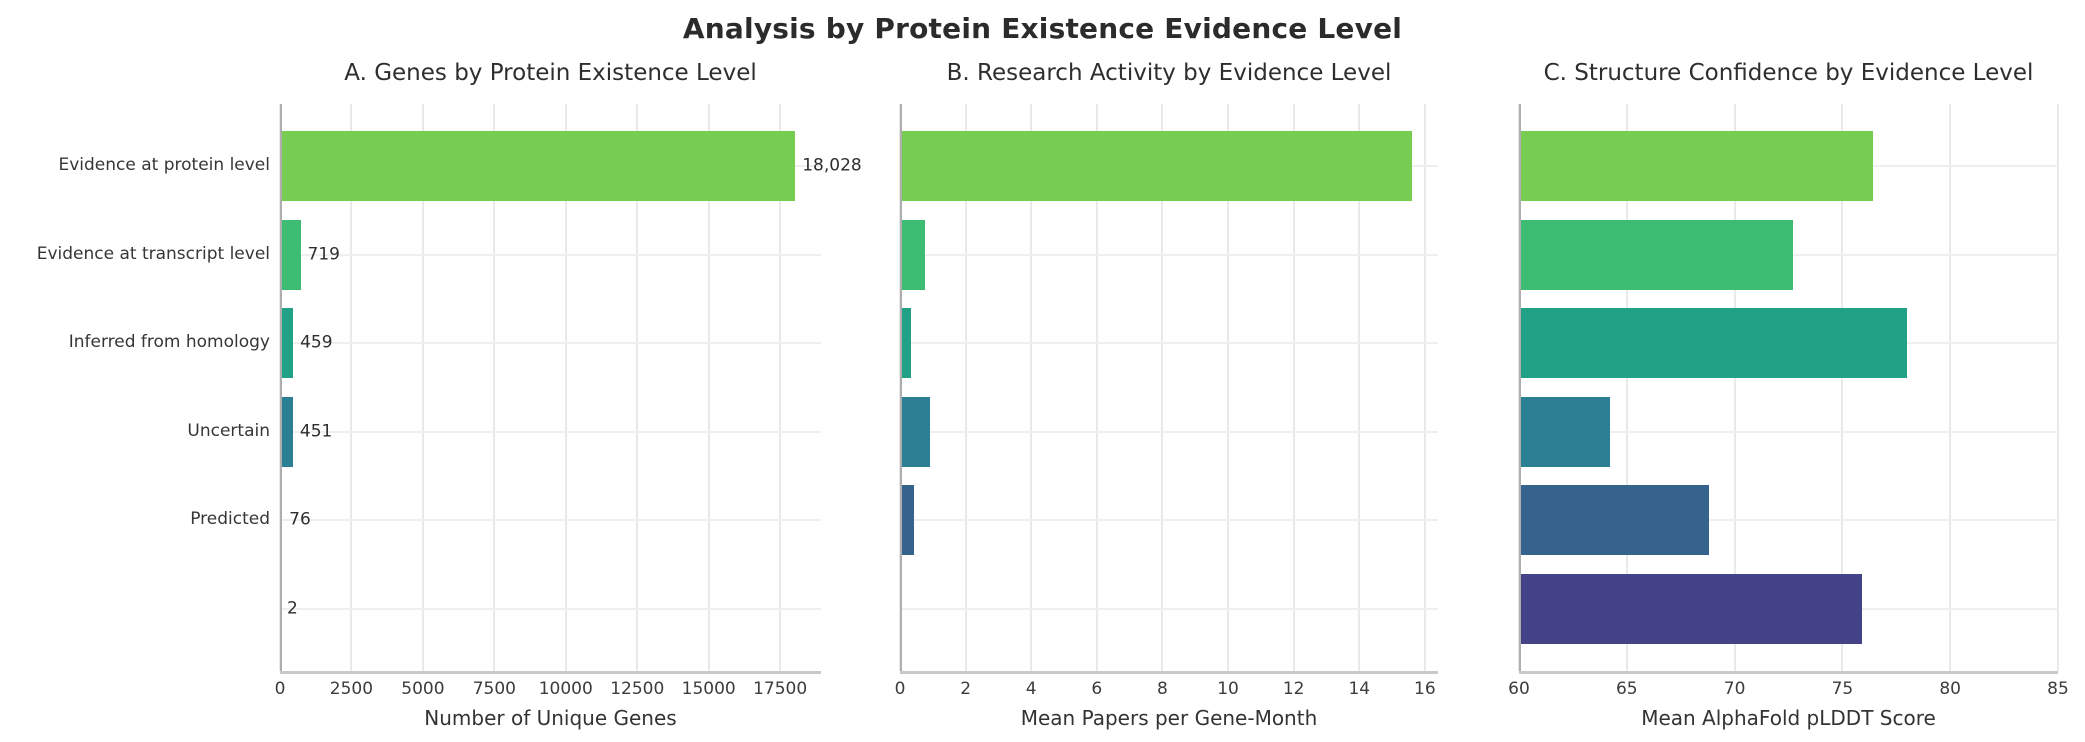  What do you see at coordinates (230, 519) in the screenshot?
I see `y-tick-label: Predicted` at bounding box center [230, 519].